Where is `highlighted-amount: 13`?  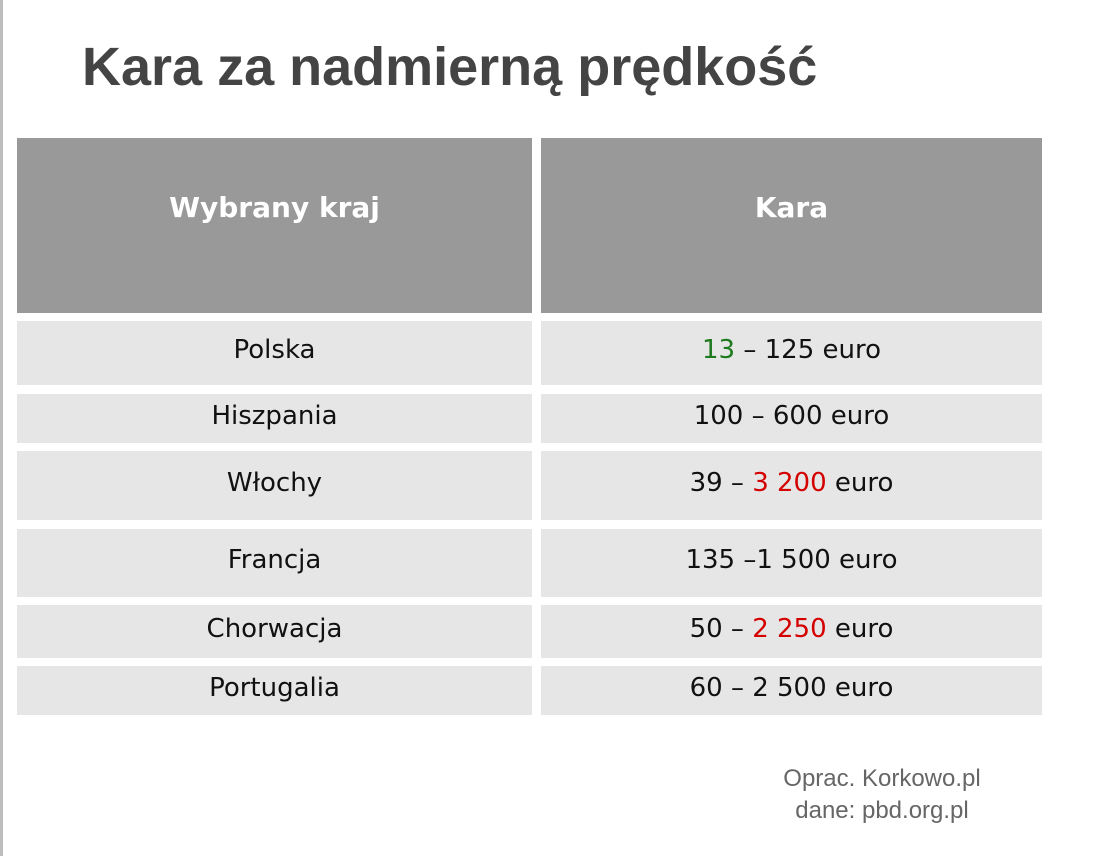
highlighted-amount: 13 is located at coordinates (718, 350).